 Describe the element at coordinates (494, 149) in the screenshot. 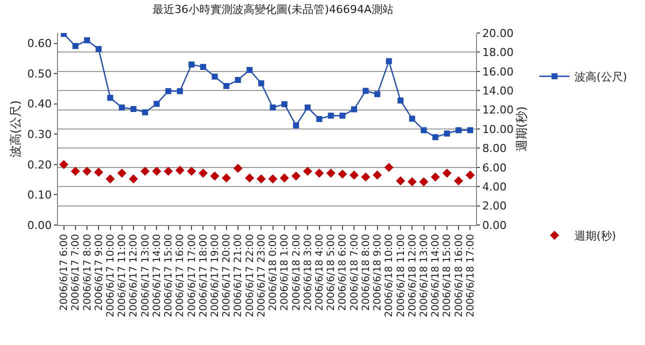

I see `y2-tick-label: 8.00` at that location.